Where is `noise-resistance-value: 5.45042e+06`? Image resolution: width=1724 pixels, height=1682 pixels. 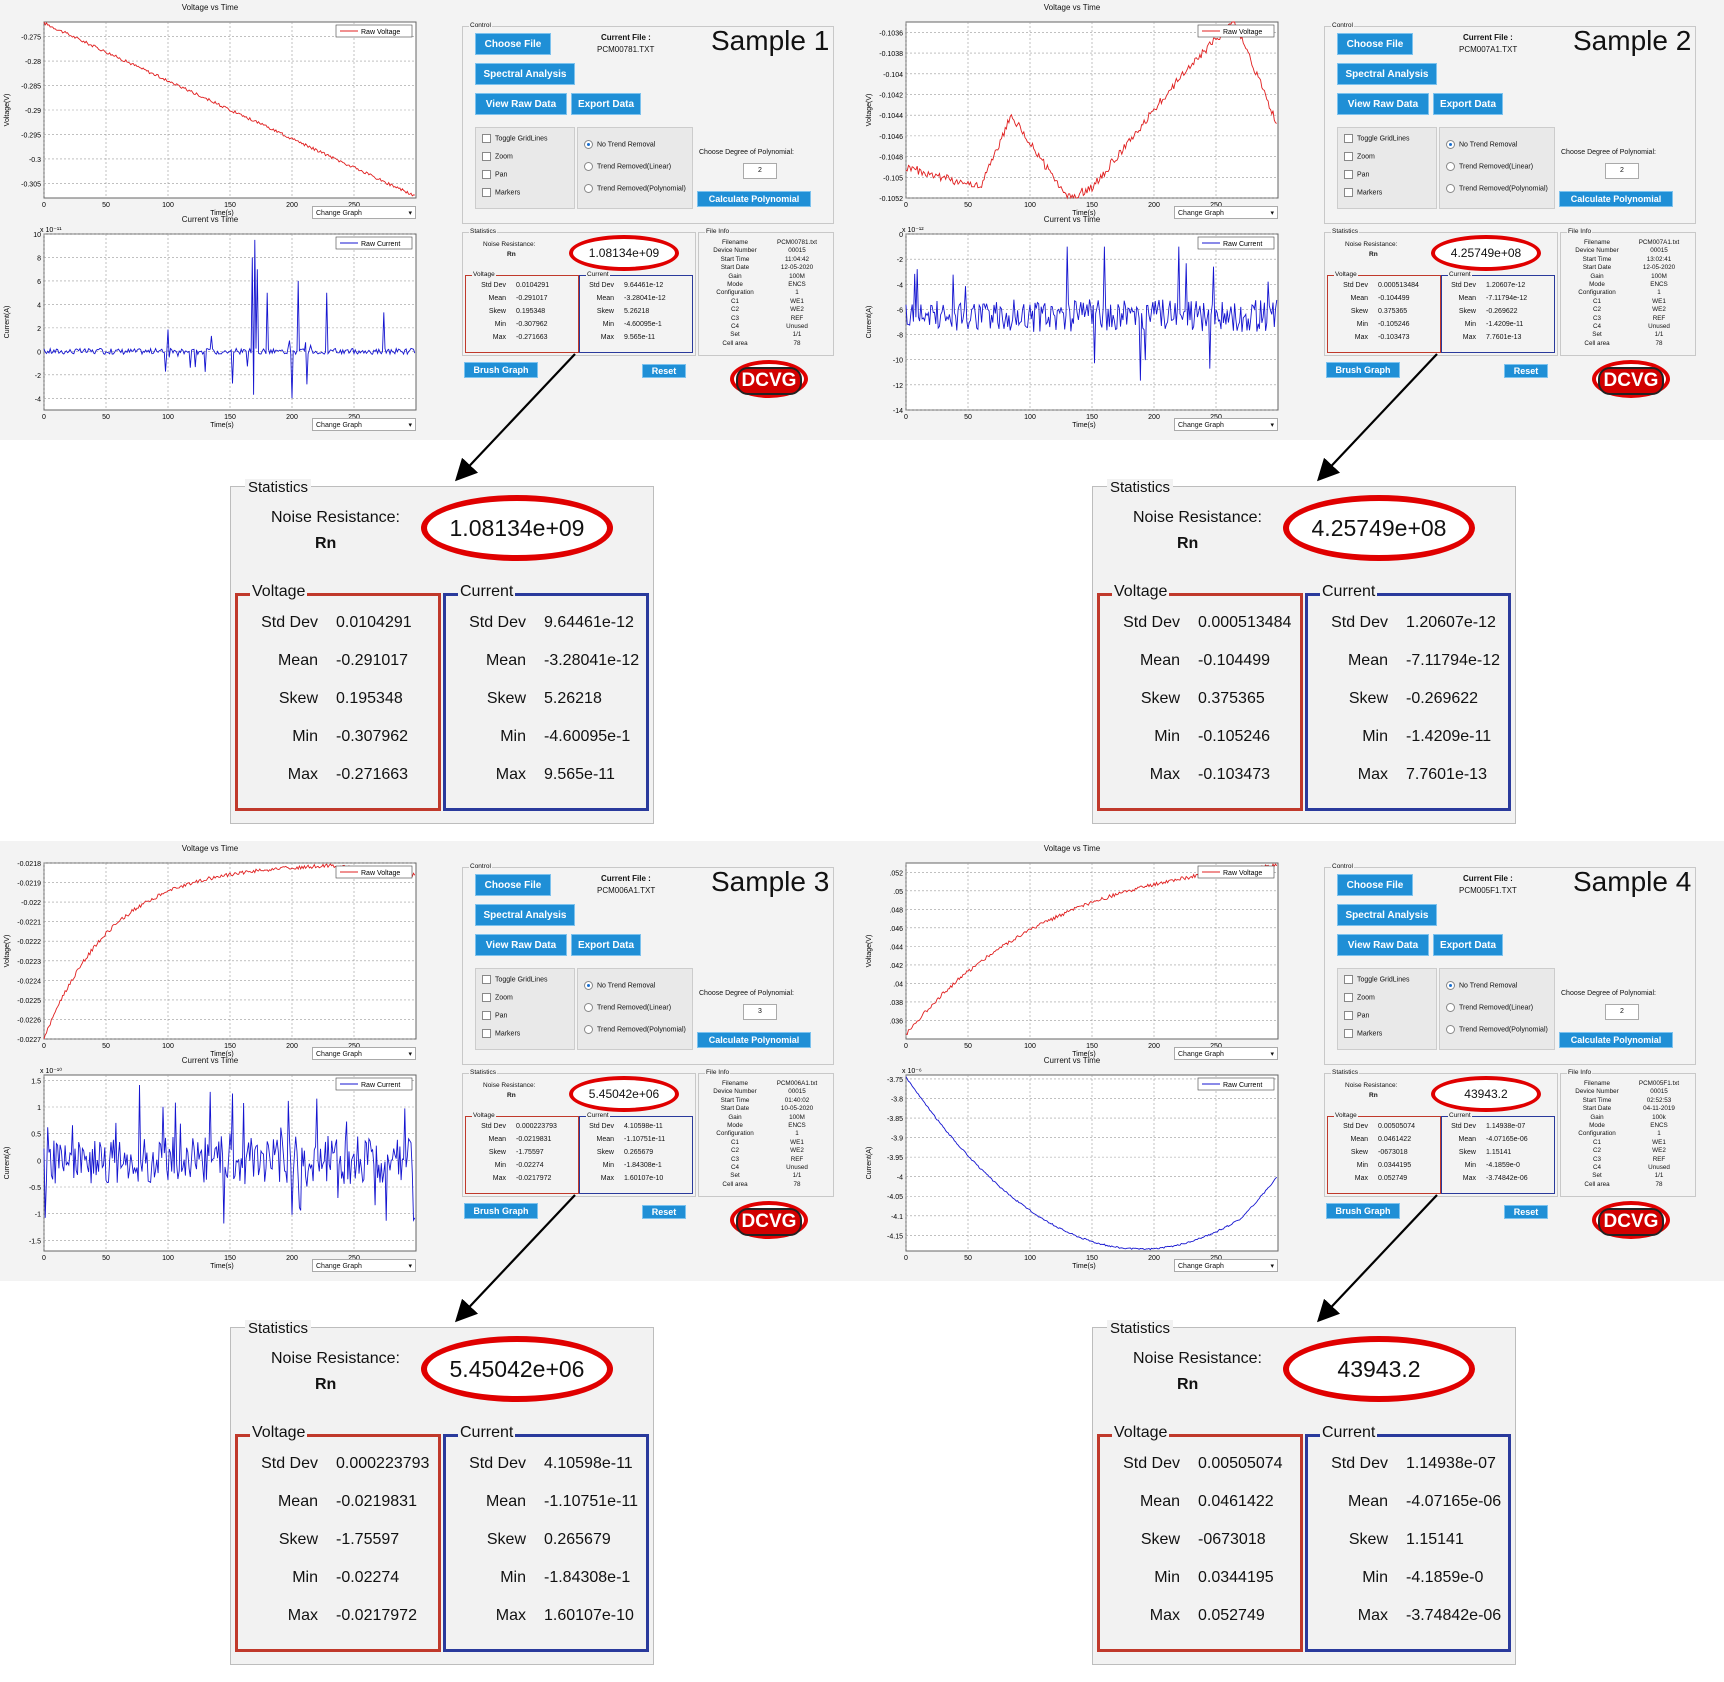
noise-resistance-value: 5.45042e+06 is located at coordinates (624, 1094).